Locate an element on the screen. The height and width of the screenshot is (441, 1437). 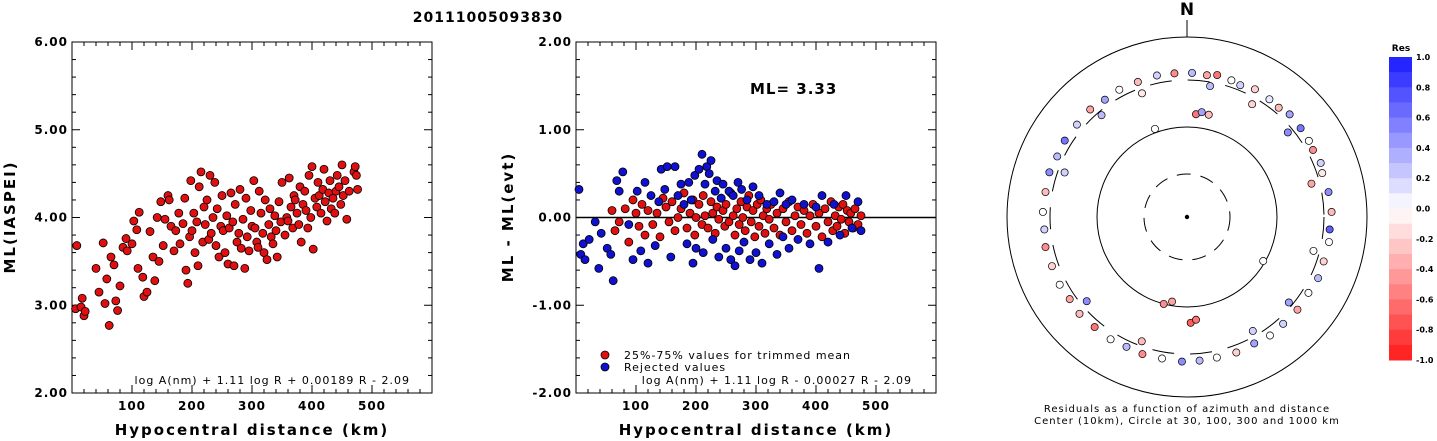
y-tick-label: 5.00 is located at coordinates (51, 130).